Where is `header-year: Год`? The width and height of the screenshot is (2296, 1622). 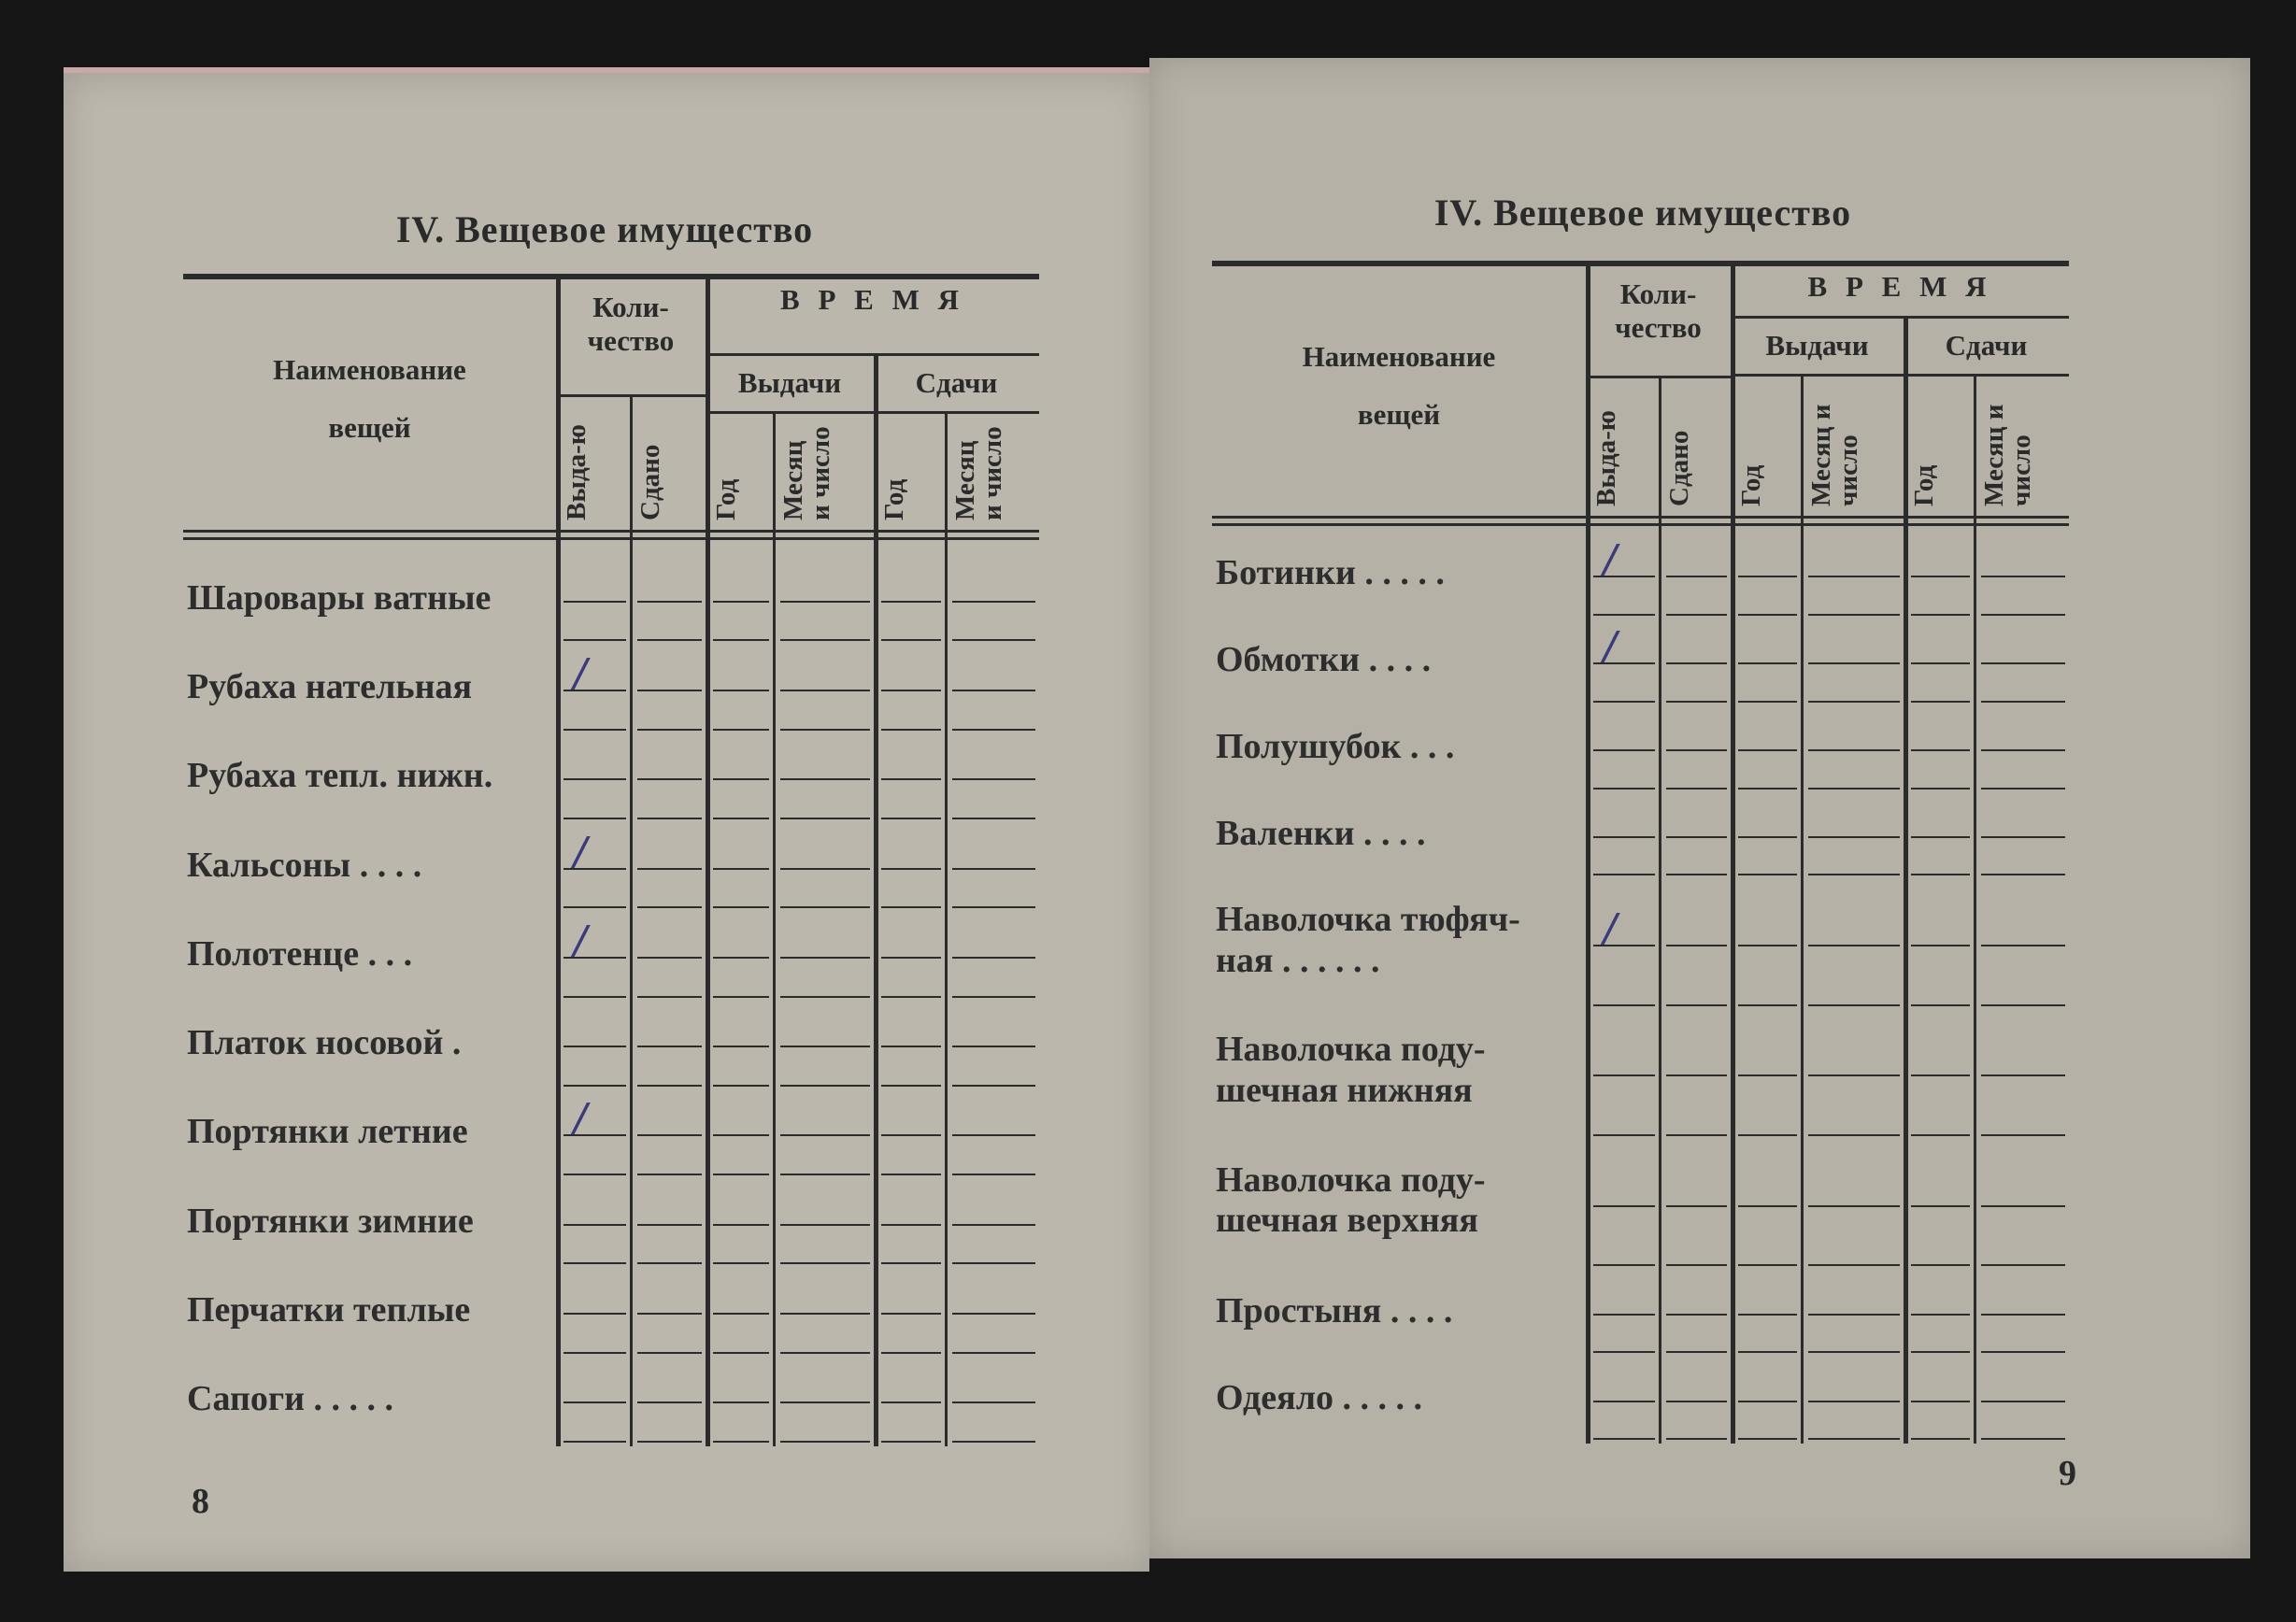
header-year: Год is located at coordinates (1924, 485).